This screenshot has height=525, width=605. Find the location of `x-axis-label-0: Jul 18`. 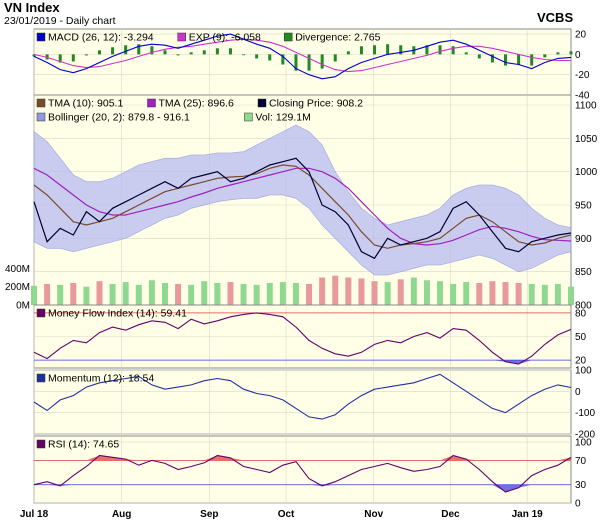

x-axis-label-0: Jul 18 is located at coordinates (34, 514).